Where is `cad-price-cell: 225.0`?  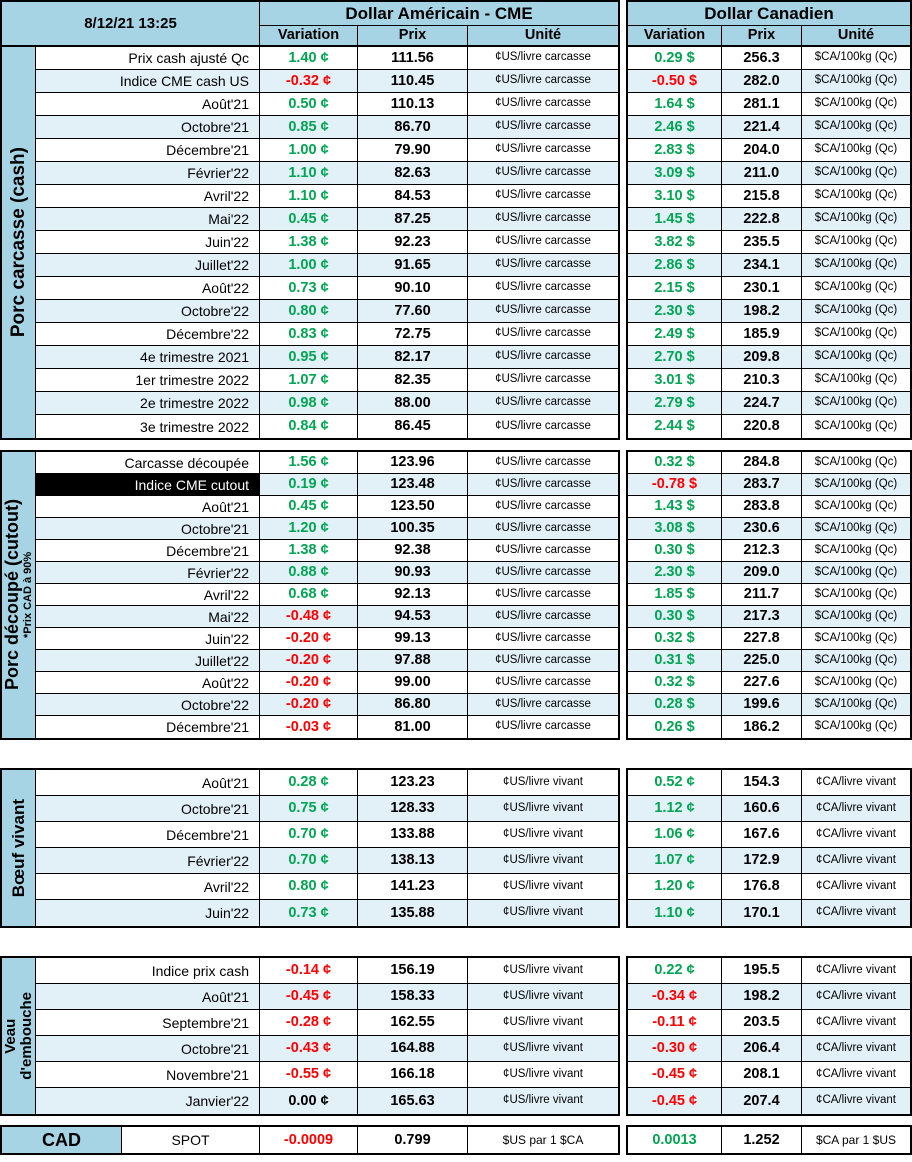 cad-price-cell: 225.0 is located at coordinates (762, 661).